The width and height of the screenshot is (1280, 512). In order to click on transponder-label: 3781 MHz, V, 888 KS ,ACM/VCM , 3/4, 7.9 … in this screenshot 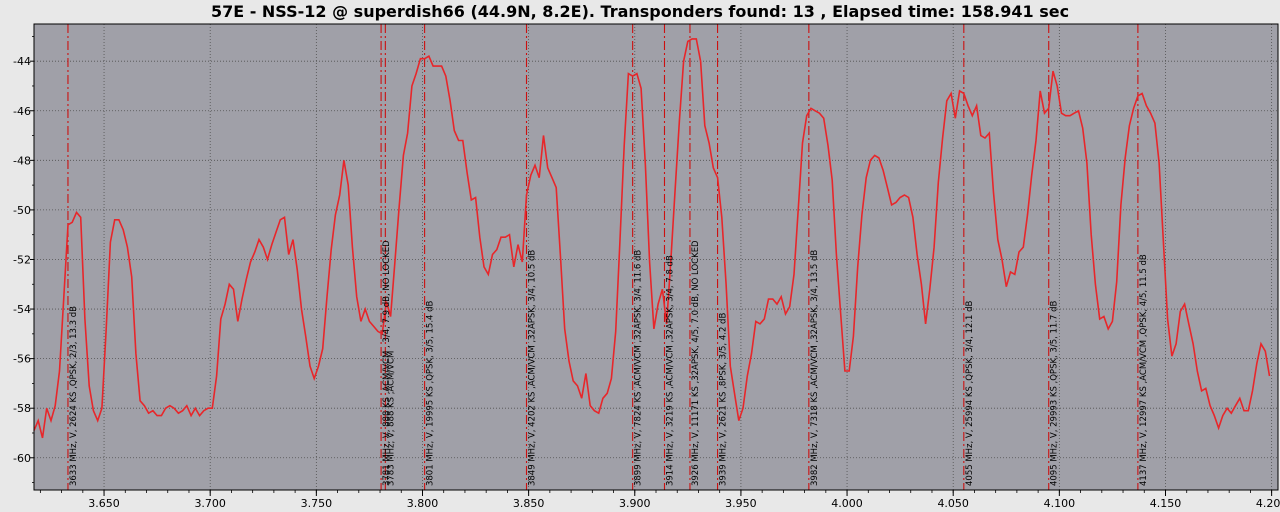, I will do `click(387, 363)`.